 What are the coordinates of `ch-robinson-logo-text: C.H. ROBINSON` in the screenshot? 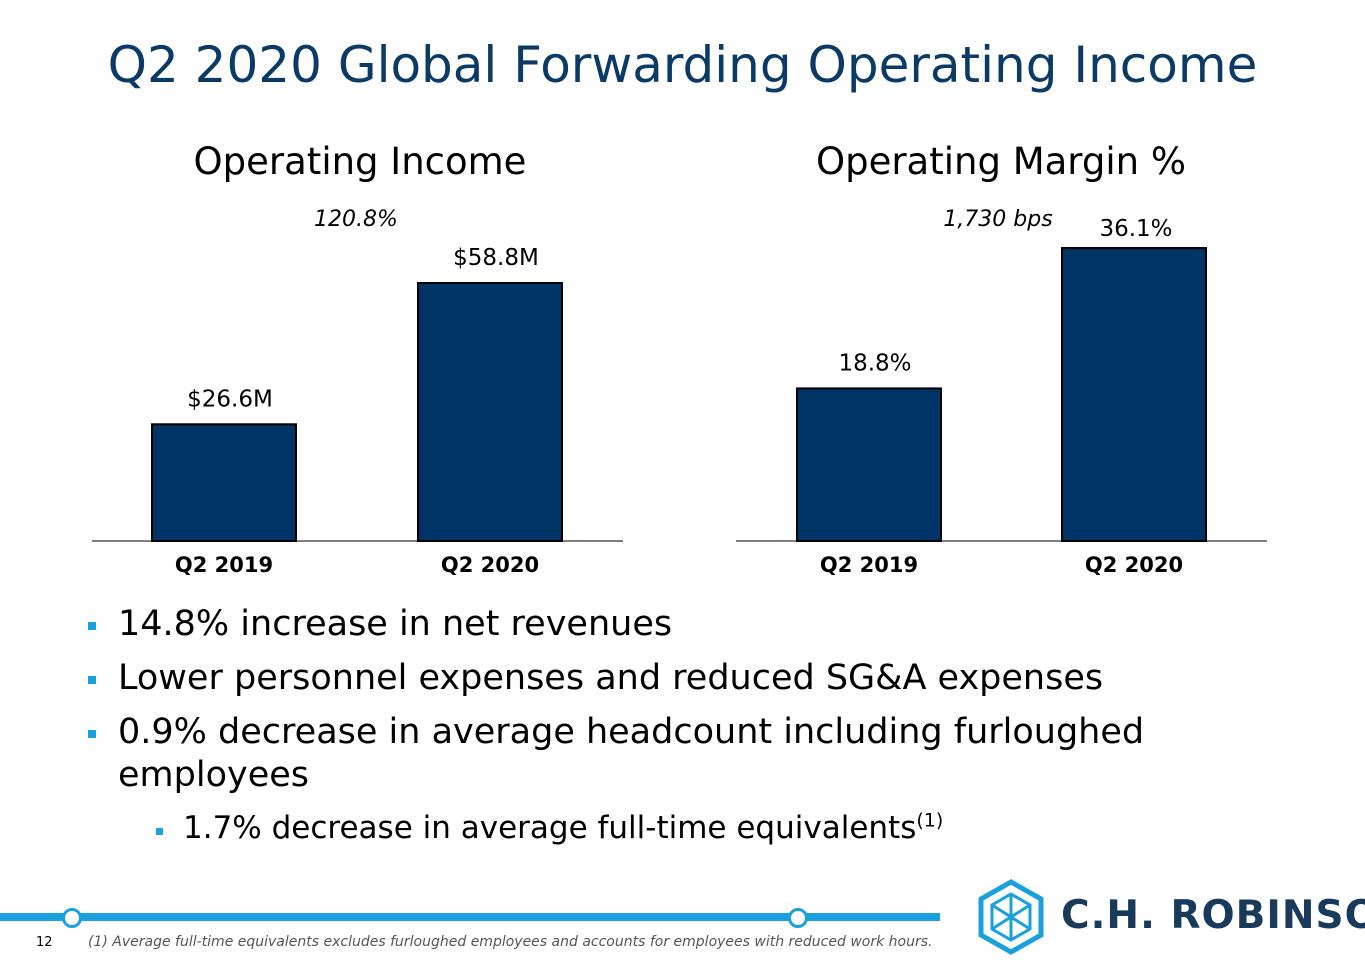 It's located at (1213, 915).